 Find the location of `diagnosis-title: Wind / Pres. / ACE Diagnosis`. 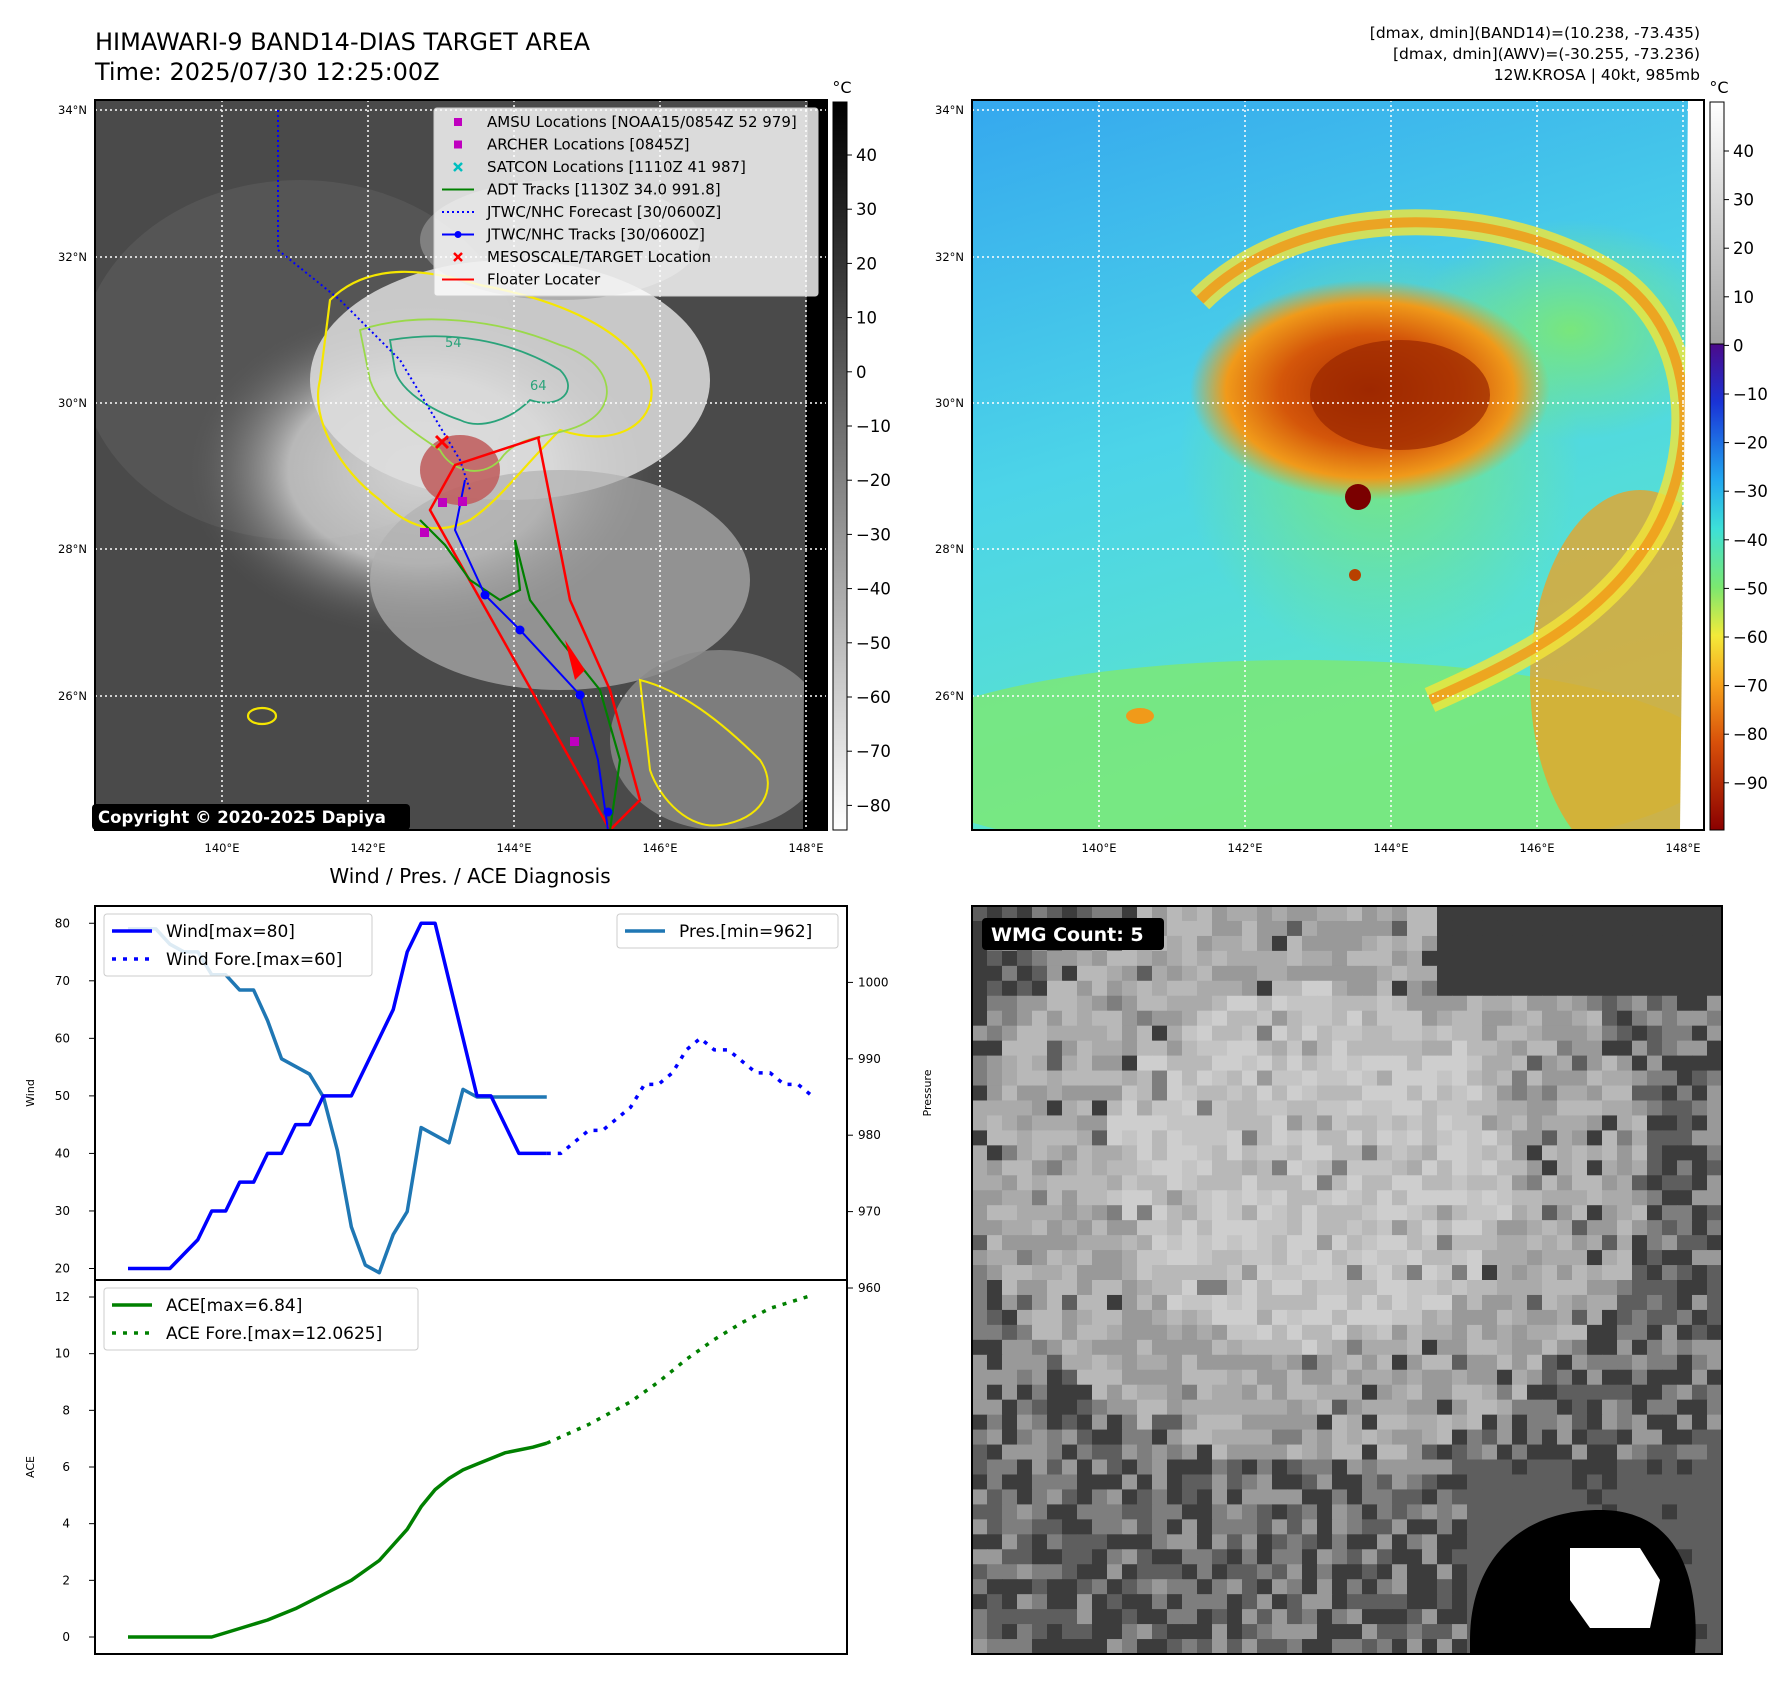

diagnosis-title: Wind / Pres. / ACE Diagnosis is located at coordinates (469, 876).